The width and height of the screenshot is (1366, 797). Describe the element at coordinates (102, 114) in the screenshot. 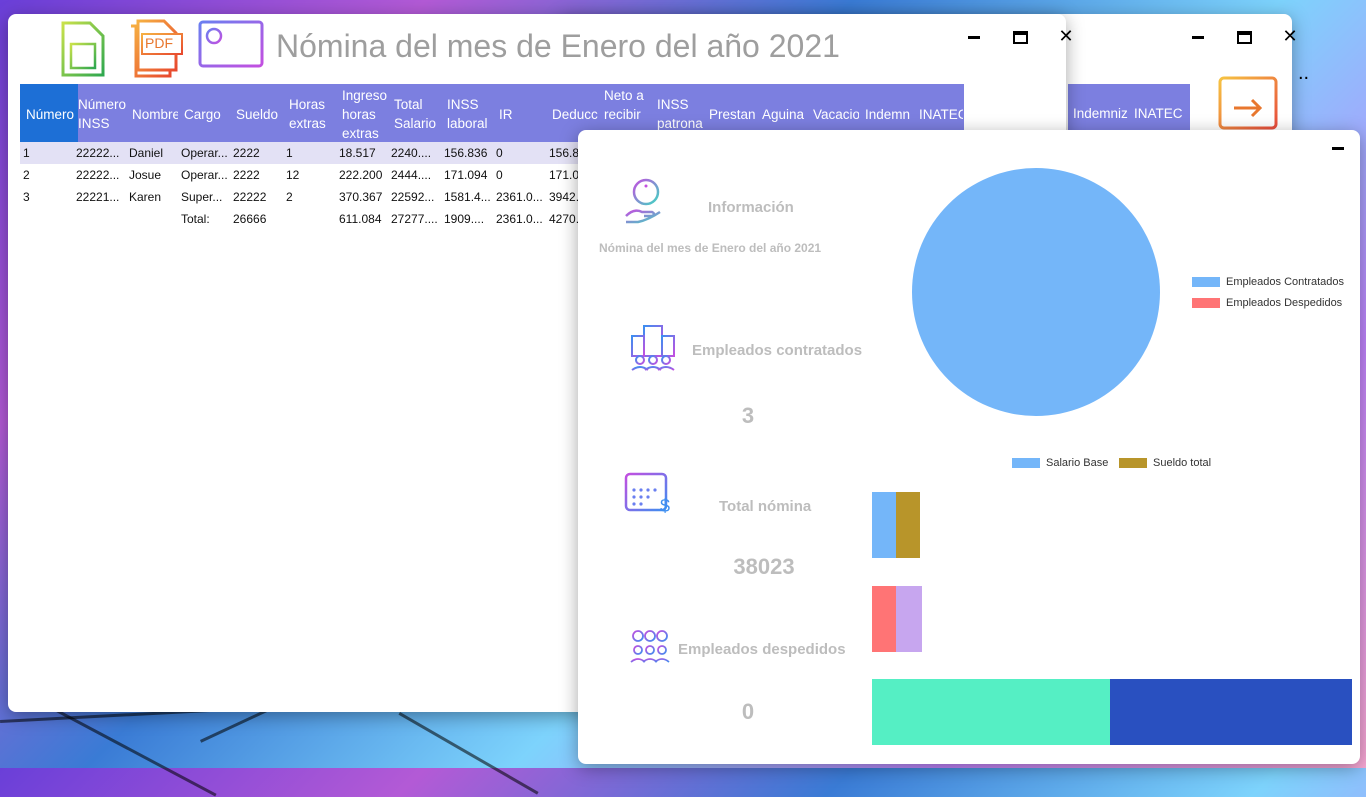

I see `column-header-numero-inss: Número INSS` at that location.